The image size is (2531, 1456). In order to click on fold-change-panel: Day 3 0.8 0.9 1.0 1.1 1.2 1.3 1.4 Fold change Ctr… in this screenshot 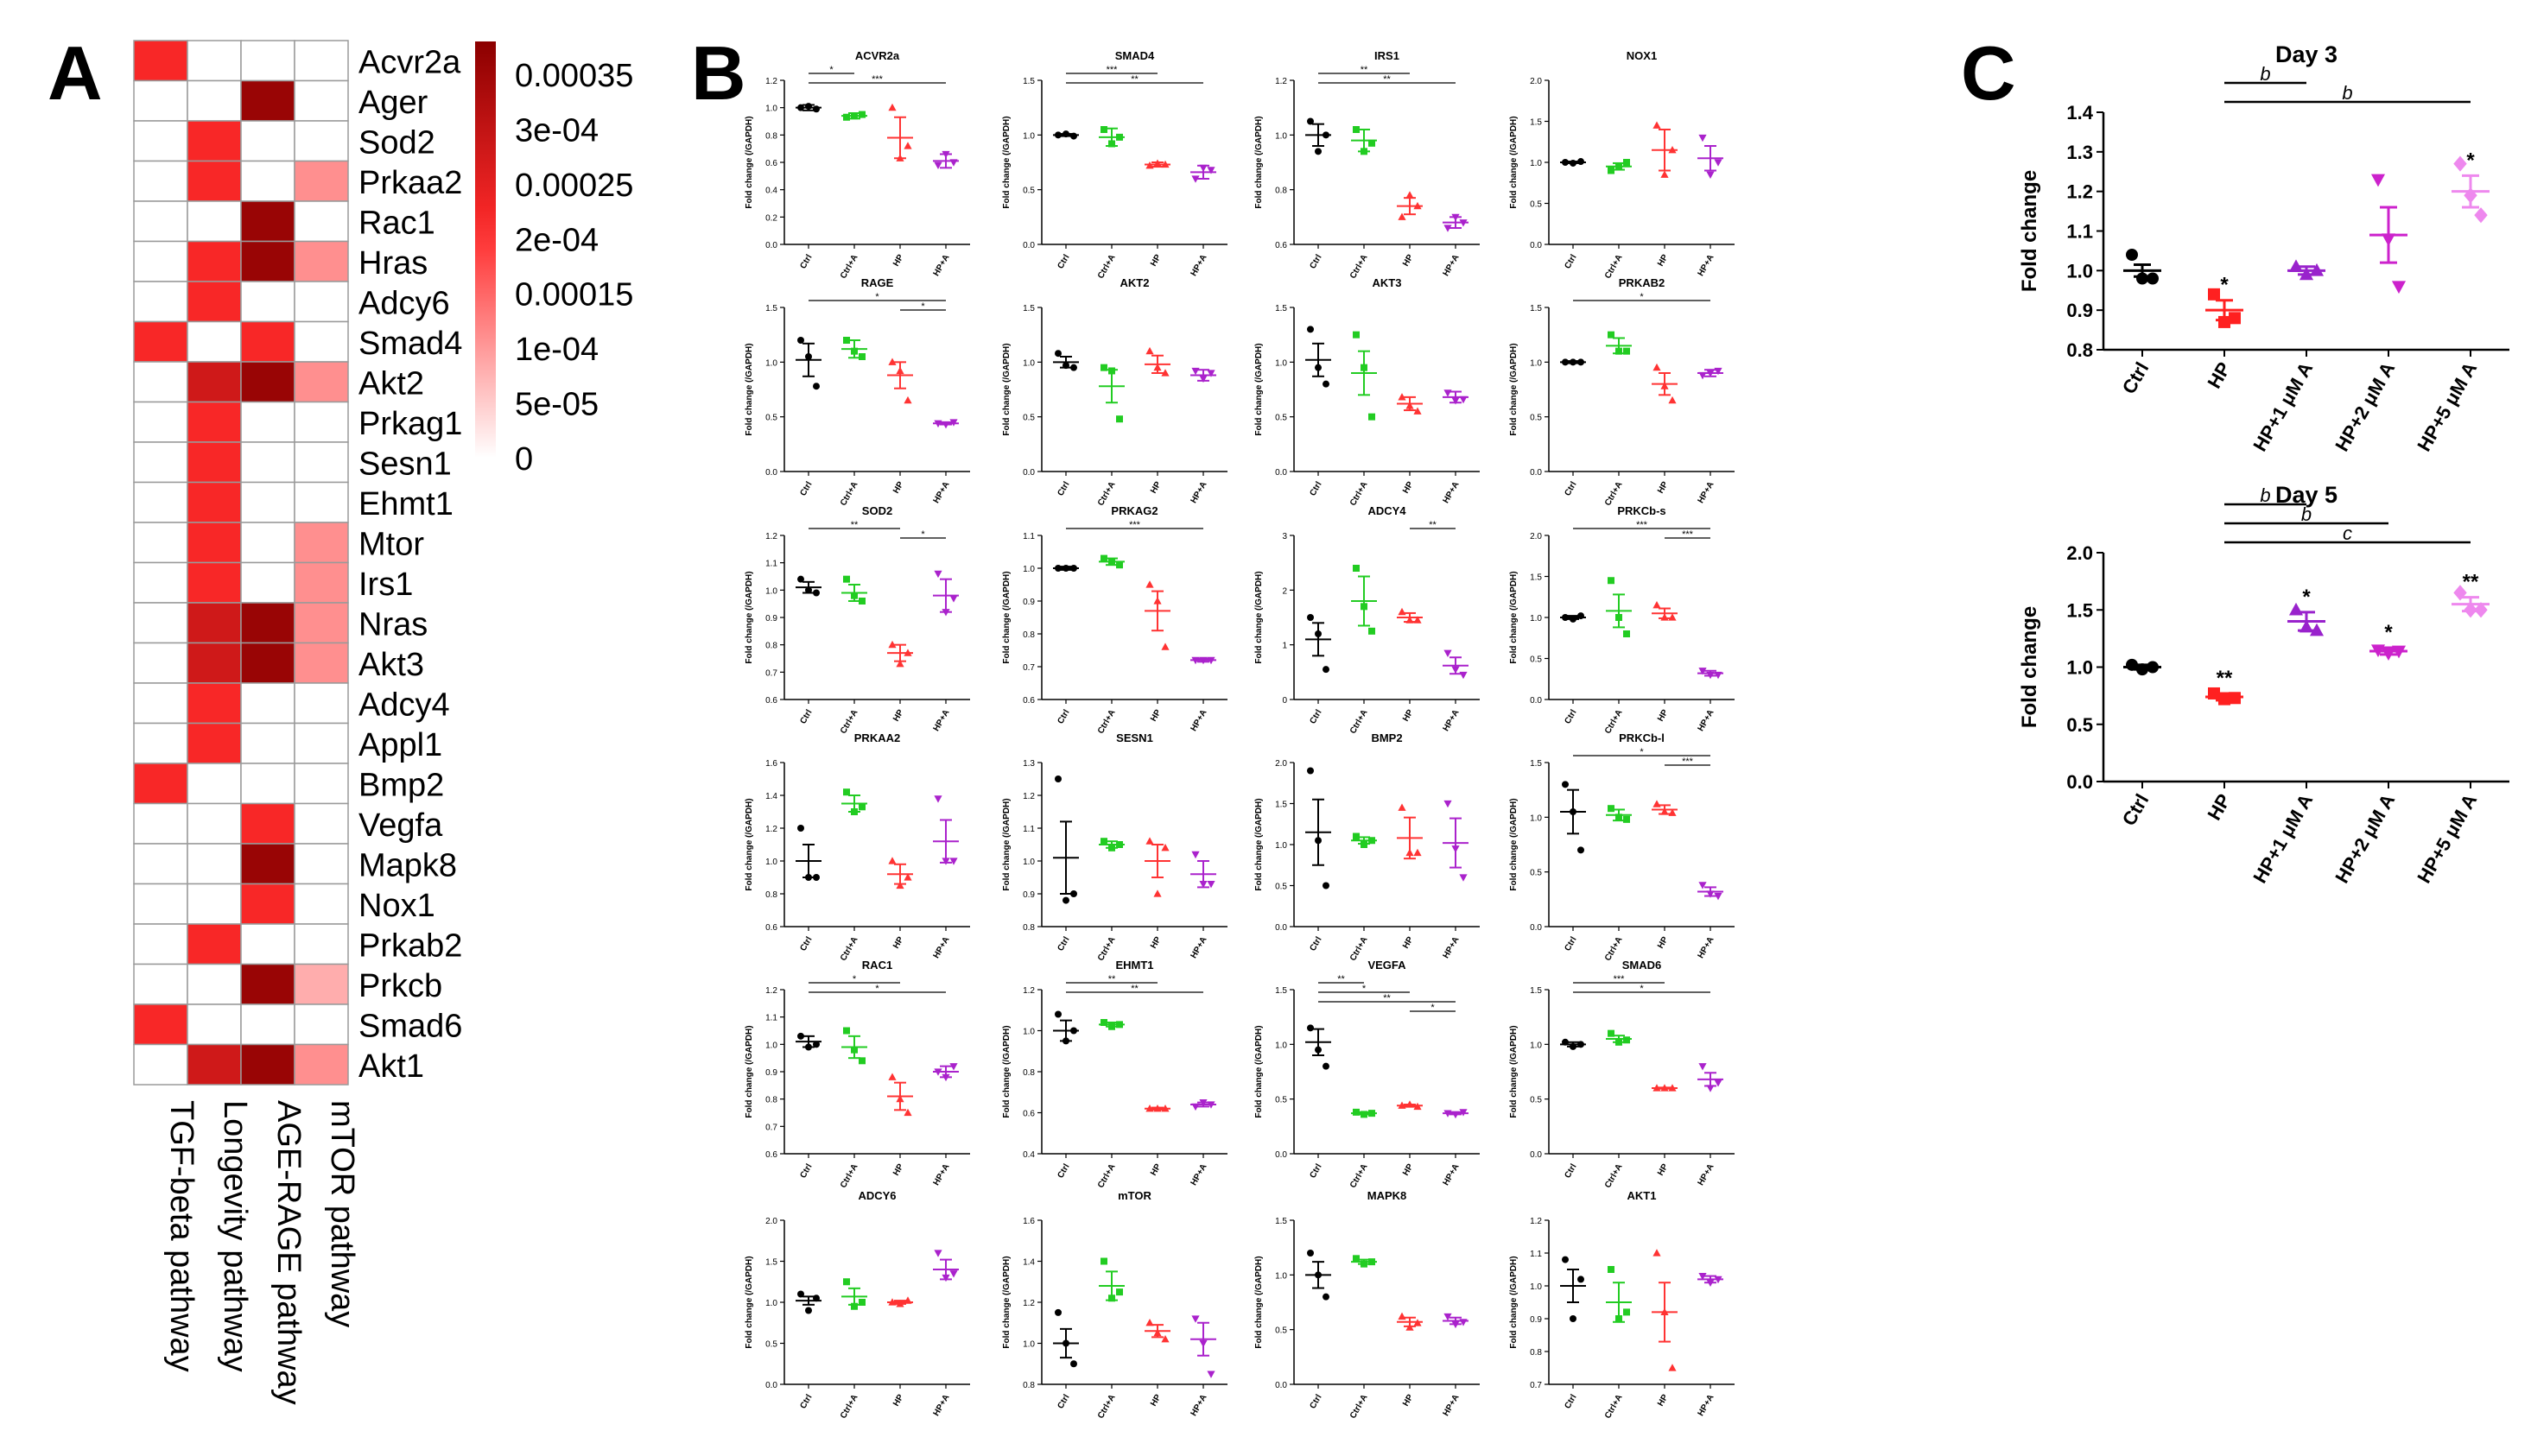, I will do `click(2263, 464)`.